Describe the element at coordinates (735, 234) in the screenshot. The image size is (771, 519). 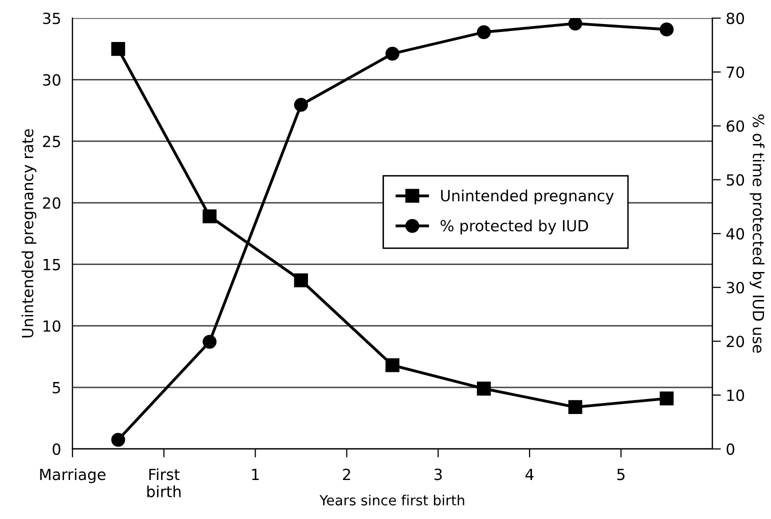
I see `y2-tick-label: 40` at that location.